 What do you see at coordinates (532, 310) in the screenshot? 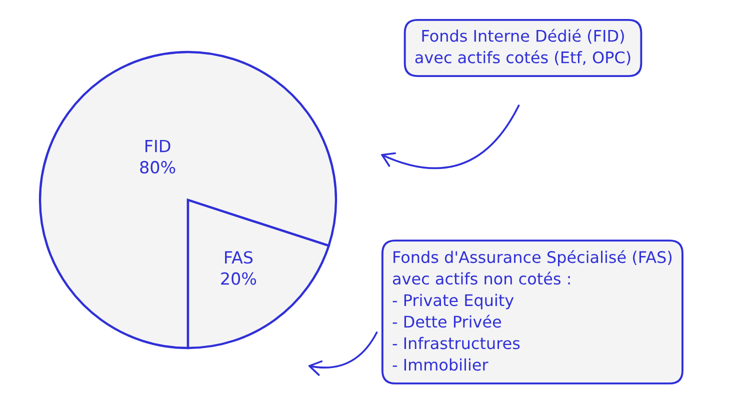
I see `text: Fonds d'Assurance Spécialisé (FAS) avec actifs non cotés : - Private Equity - Dette Privée - Infrastructures - Immobilier` at bounding box center [532, 310].